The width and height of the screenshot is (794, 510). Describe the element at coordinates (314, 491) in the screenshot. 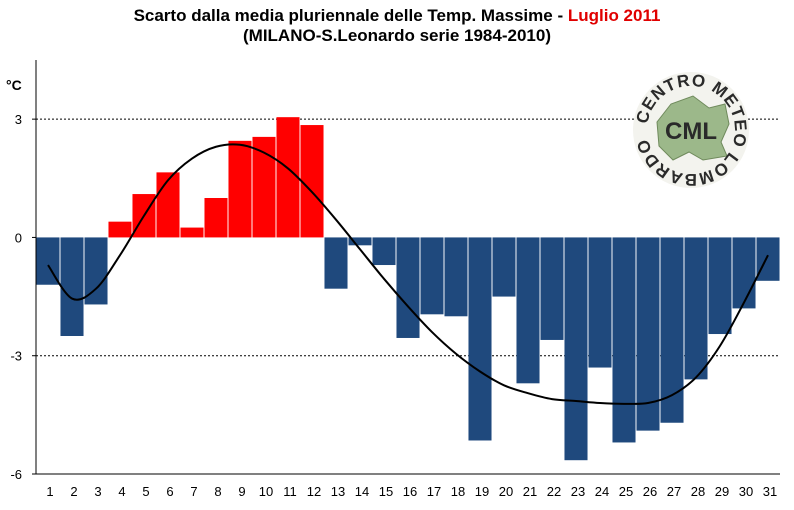

I see `x-tick-label: 12` at that location.